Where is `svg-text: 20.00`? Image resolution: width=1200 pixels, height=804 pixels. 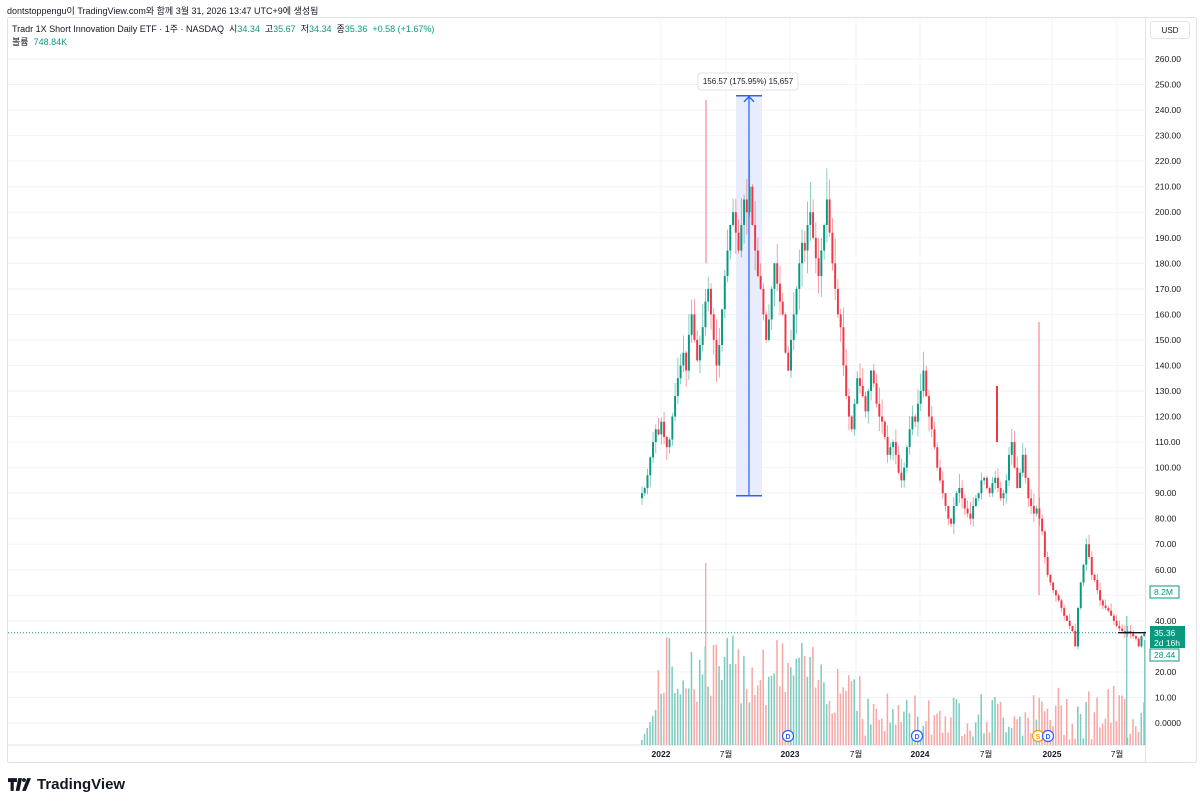 svg-text: 20.00 is located at coordinates (1166, 672).